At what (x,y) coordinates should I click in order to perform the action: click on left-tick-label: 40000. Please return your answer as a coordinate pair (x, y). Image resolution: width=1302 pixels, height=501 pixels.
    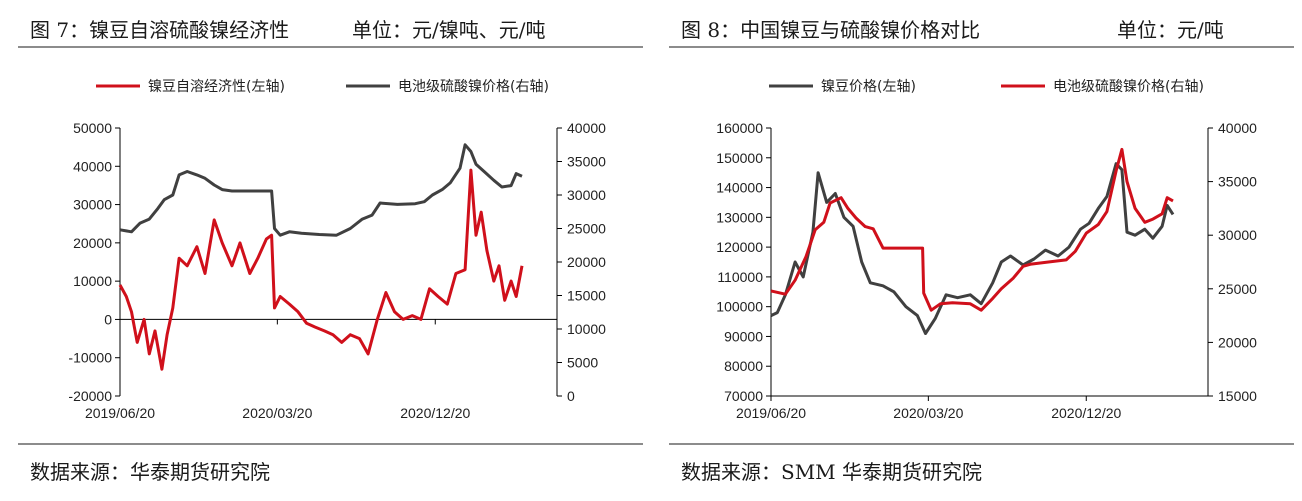
    Looking at the image, I should click on (92, 166).